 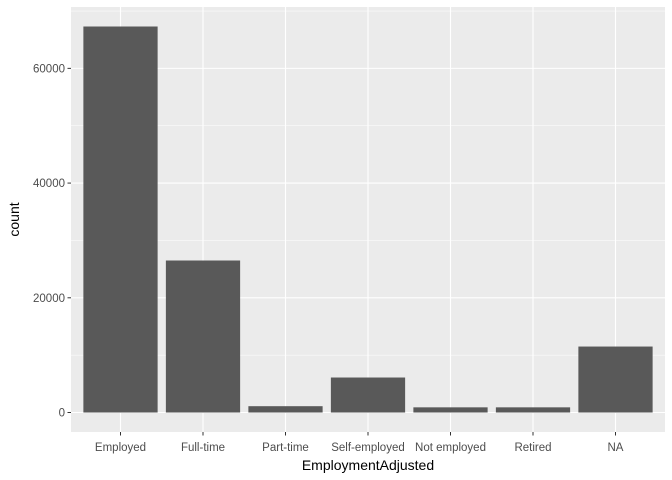 What do you see at coordinates (285, 409) in the screenshot?
I see `bar-part-time` at bounding box center [285, 409].